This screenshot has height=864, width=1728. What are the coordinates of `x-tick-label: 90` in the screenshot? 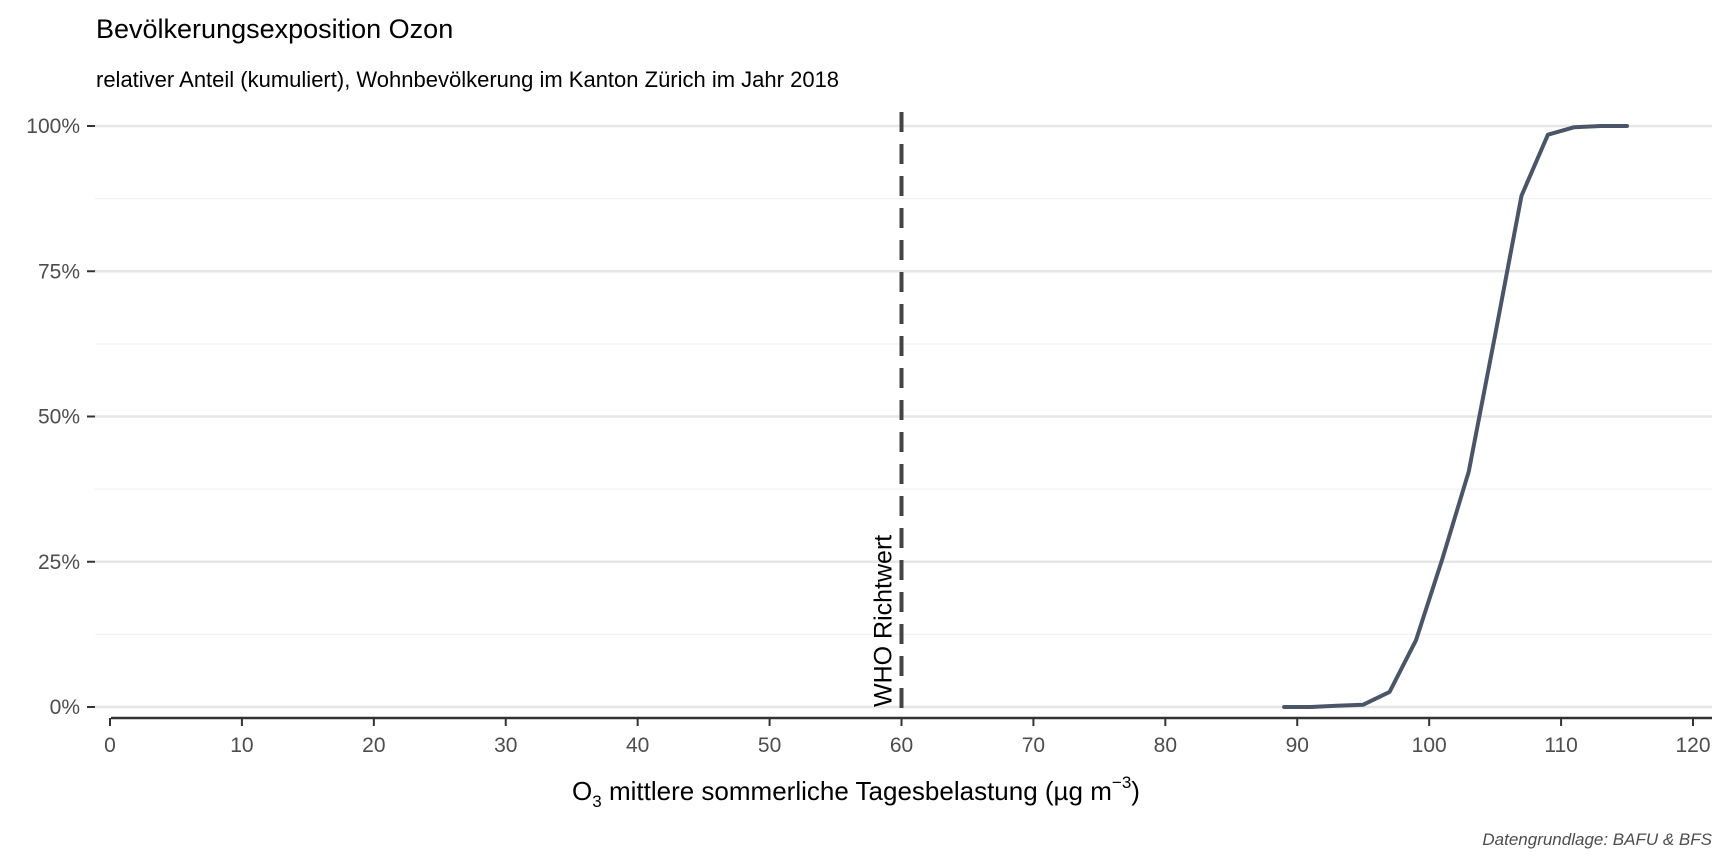 It's located at (1297, 745).